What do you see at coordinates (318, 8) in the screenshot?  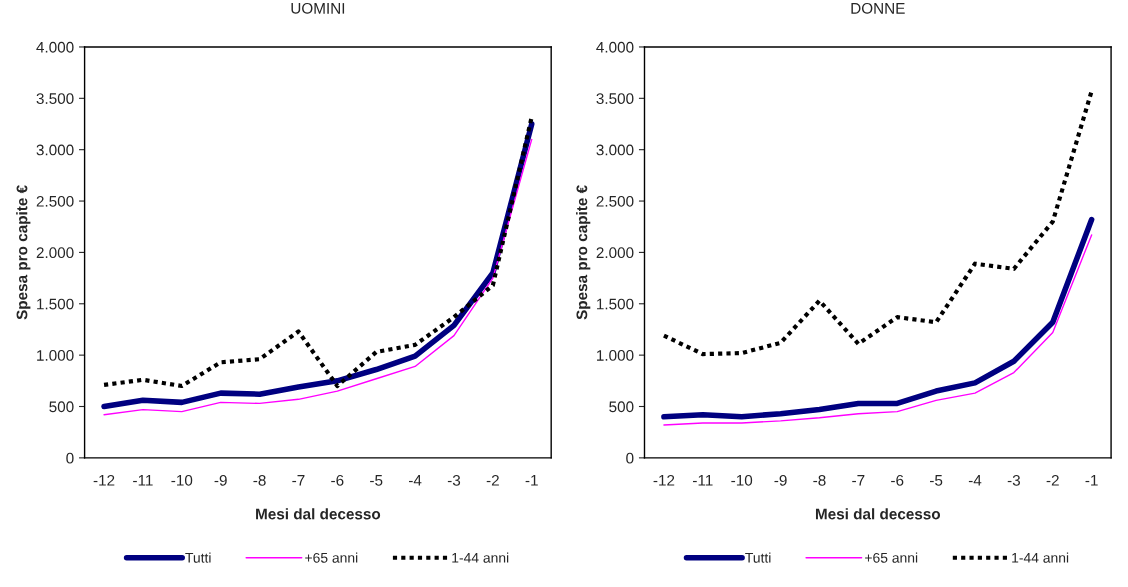 I see `chart-title: UOMINI` at bounding box center [318, 8].